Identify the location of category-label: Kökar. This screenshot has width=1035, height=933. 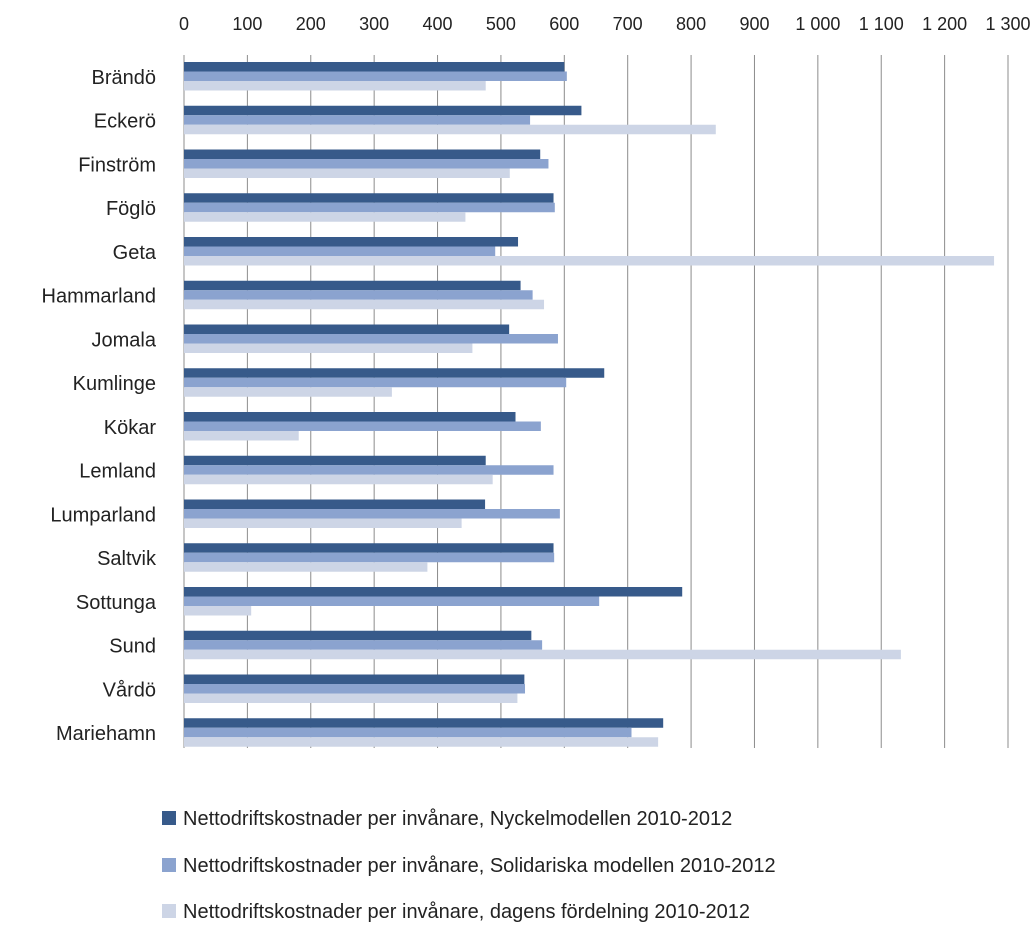
(130, 428).